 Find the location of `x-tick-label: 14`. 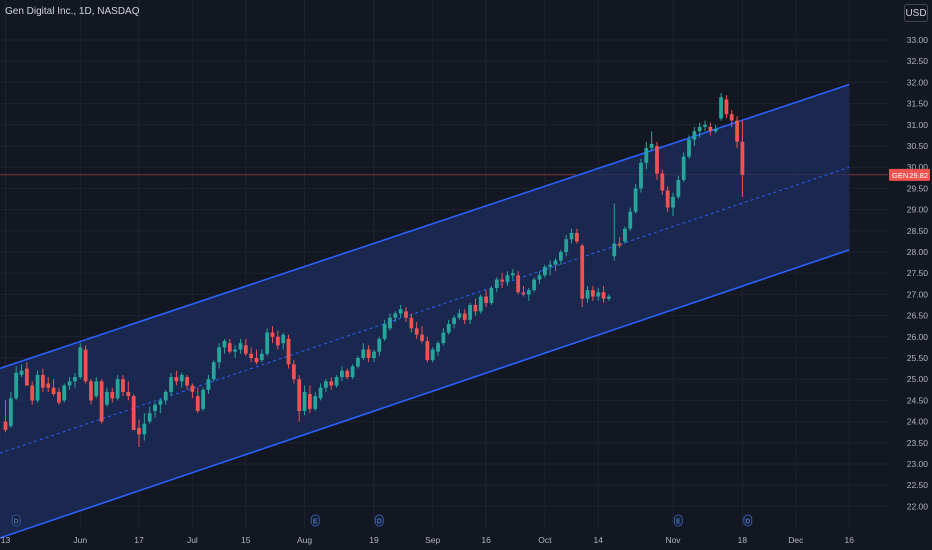

x-tick-label: 14 is located at coordinates (599, 540).